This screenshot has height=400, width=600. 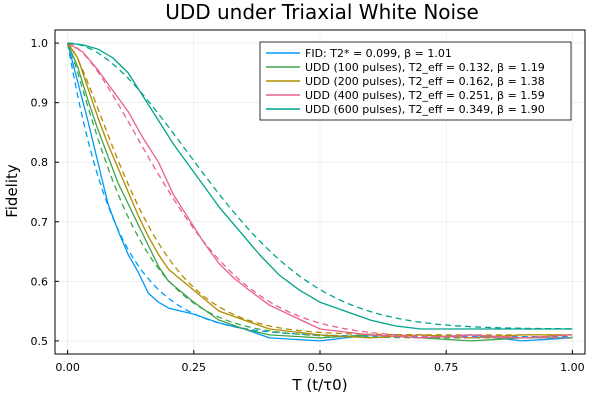 I want to click on y-tick-label: 0.5, so click(x=40, y=341).